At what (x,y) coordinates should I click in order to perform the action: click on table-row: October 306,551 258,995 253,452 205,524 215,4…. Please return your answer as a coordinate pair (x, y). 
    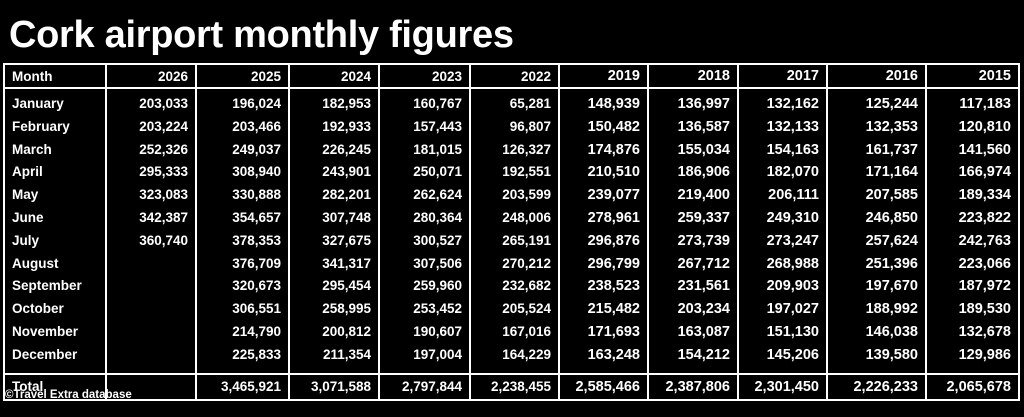
    Looking at the image, I should click on (511, 309).